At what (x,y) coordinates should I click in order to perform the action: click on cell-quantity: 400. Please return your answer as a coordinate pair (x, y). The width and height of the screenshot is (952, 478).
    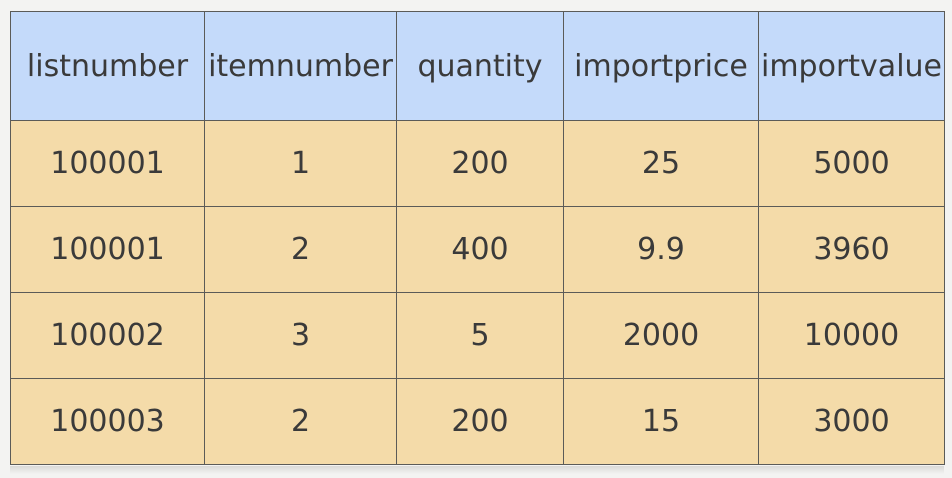
    Looking at the image, I should click on (480, 249).